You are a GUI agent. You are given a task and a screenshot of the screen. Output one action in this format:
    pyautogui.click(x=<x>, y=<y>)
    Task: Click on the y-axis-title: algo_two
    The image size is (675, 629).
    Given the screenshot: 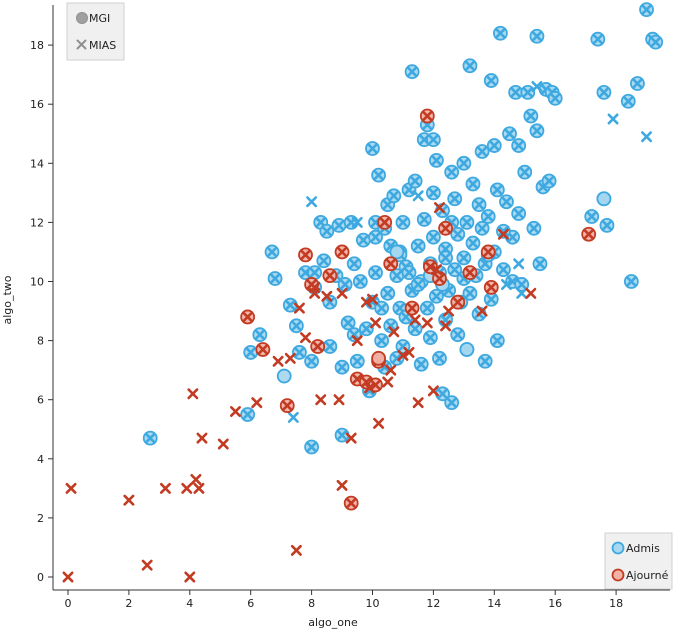 What is the action you would take?
    pyautogui.click(x=7, y=299)
    